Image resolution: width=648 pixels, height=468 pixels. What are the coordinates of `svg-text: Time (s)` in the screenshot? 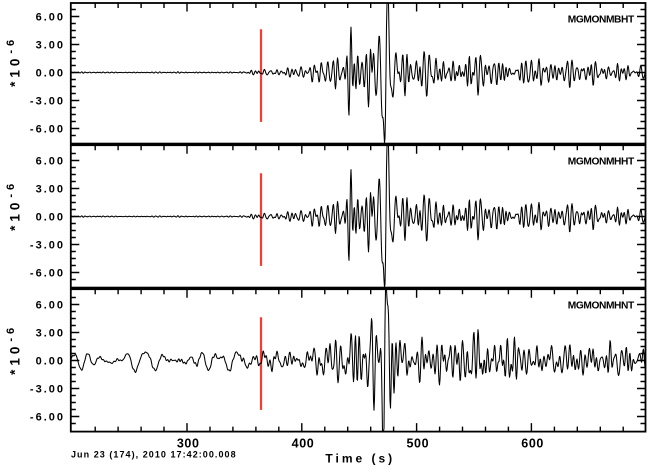 It's located at (360, 458).